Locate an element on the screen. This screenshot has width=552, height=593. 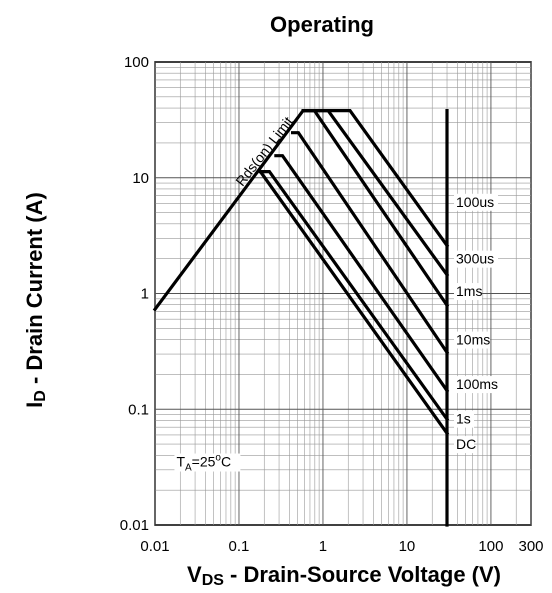
series-label-bg-100ms is located at coordinates (476, 385).